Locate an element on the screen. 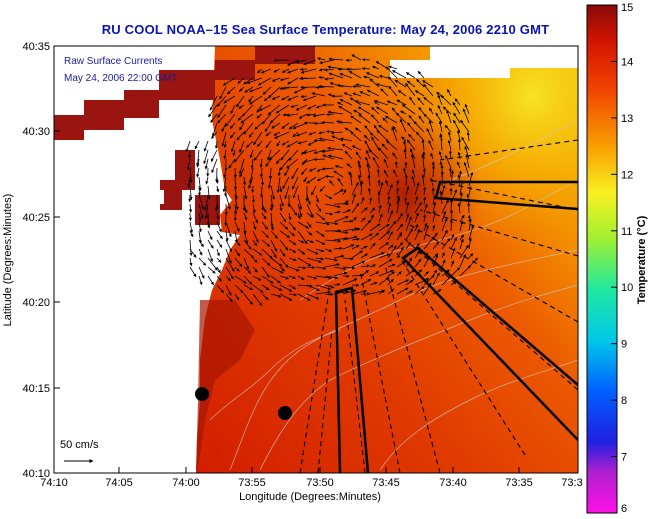 Image resolution: width=651 pixels, height=519 pixels. overlay-line-2: May 24, 2006 22:00 GMT is located at coordinates (120, 78).